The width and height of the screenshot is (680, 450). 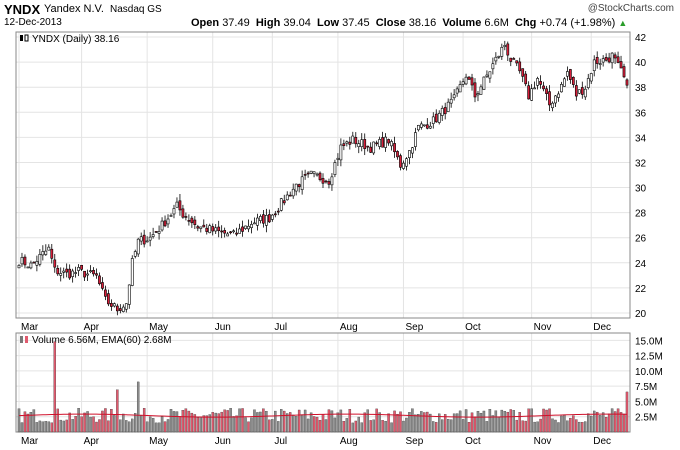 What do you see at coordinates (526, 23) in the screenshot?
I see `chg-label: Chg` at bounding box center [526, 23].